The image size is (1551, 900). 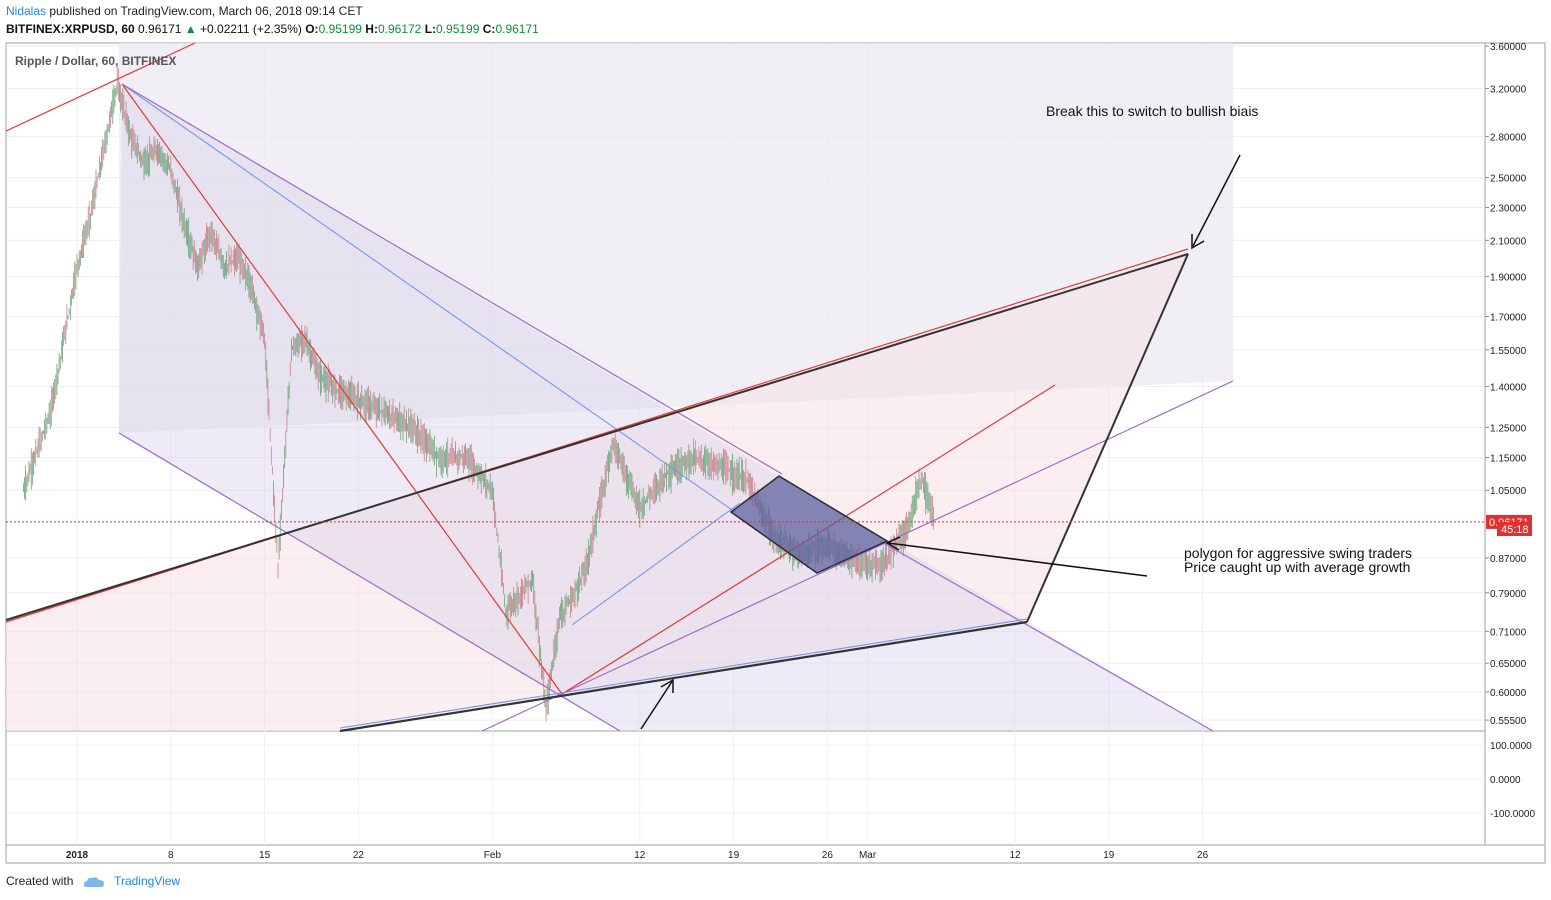 I want to click on last-price: 0.96171, so click(x=160, y=29).